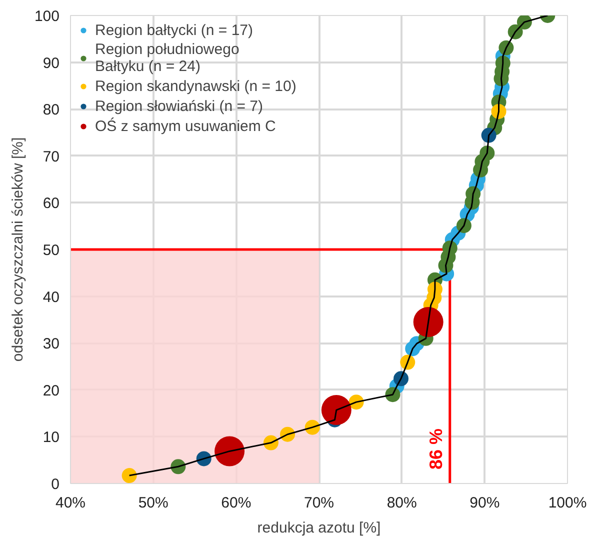  I want to click on x-tick-label: 40%, so click(70, 503).